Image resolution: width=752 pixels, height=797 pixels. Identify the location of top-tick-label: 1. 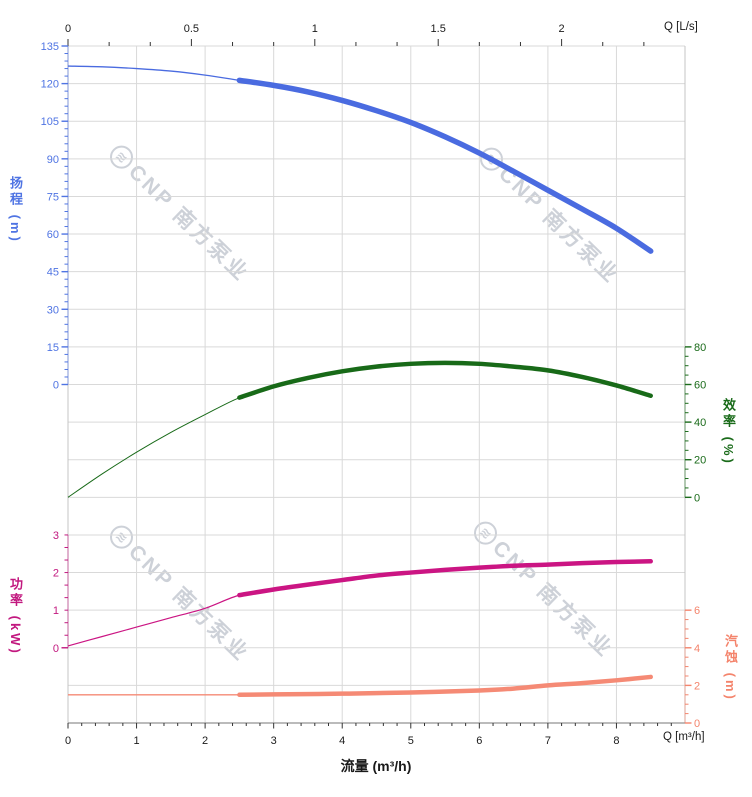
(315, 29).